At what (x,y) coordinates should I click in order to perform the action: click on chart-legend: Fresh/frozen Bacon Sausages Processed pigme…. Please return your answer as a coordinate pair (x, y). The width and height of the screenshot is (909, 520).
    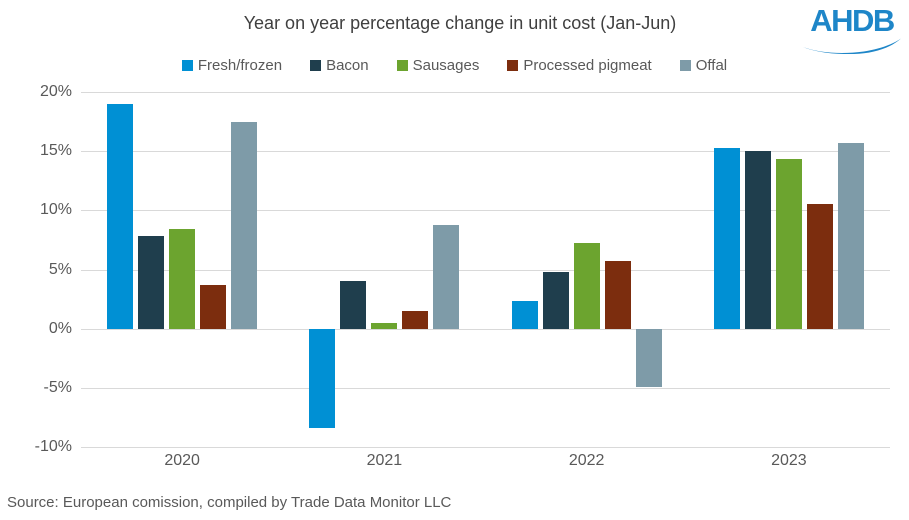
    Looking at the image, I should click on (454, 65).